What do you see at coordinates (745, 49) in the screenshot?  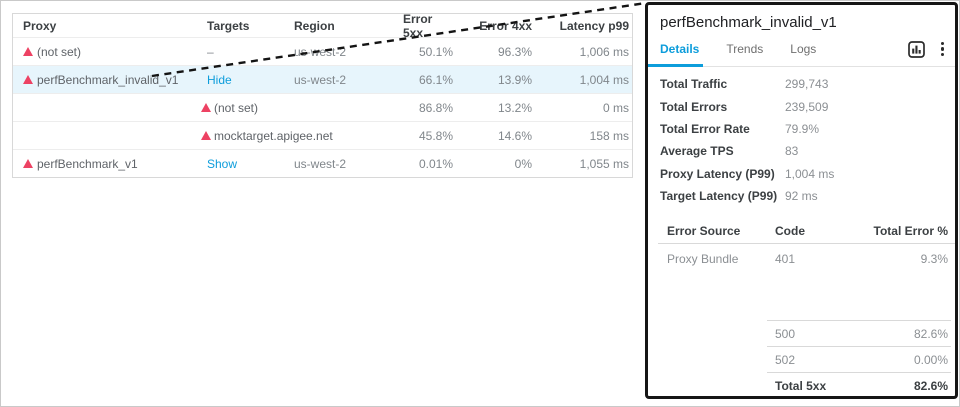 I see `tab-trends: Trends` at bounding box center [745, 49].